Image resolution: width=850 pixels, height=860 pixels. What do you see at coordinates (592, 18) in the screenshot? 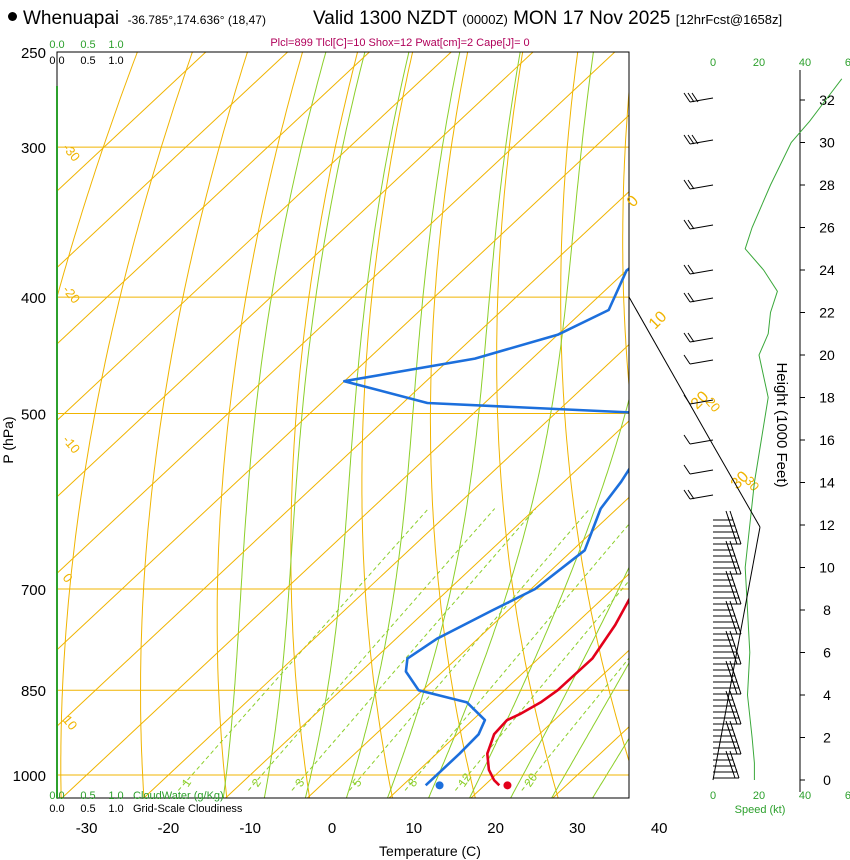
I see `valid-date: MON 17 Nov 2025` at bounding box center [592, 18].